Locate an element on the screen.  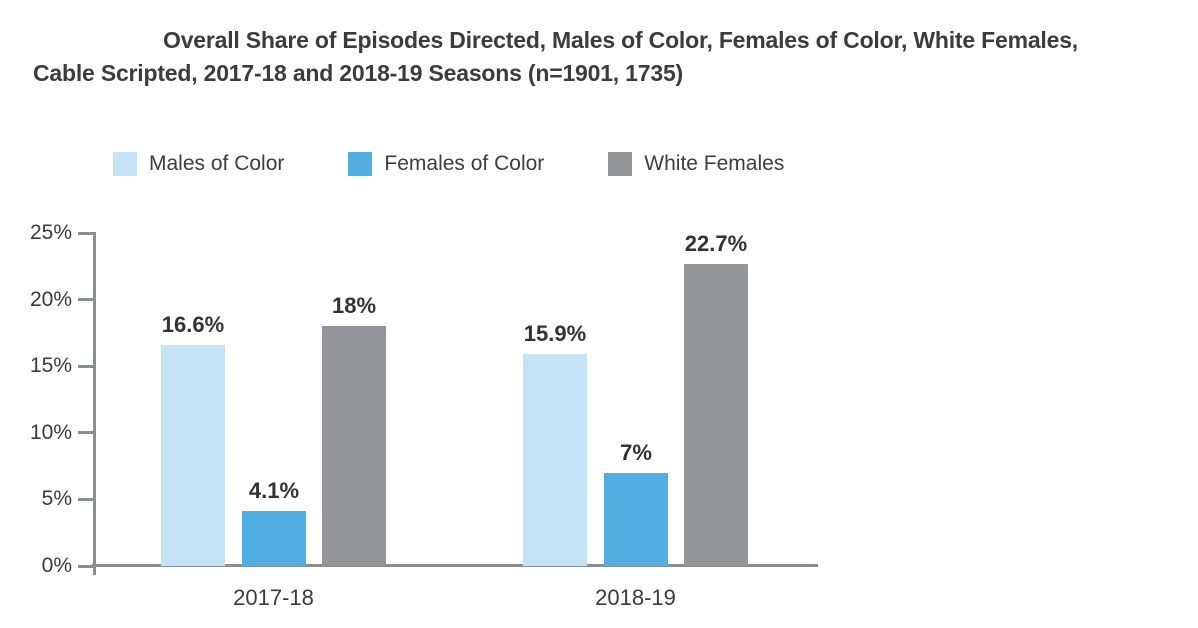
x-category-label-2017-18: 2017-18 is located at coordinates (273, 597).